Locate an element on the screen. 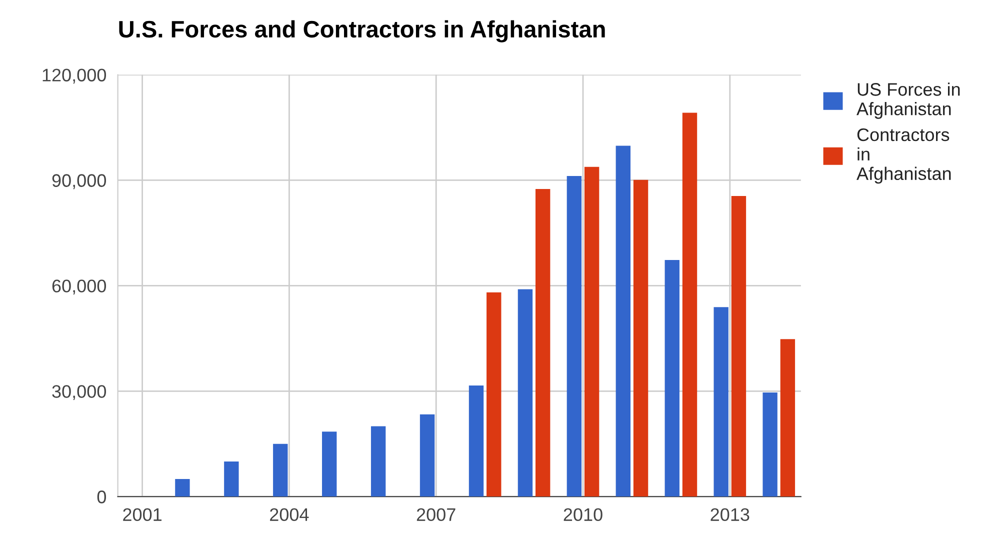  legend-label: US Forces in Afghanistan is located at coordinates (908, 100).